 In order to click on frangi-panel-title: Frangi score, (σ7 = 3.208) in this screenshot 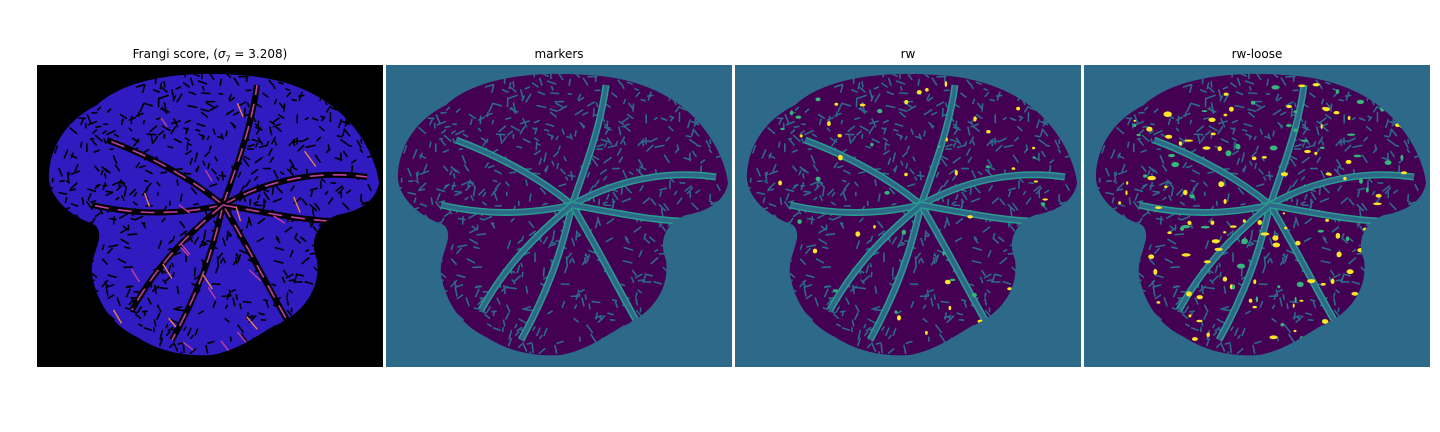, I will do `click(210, 55)`.